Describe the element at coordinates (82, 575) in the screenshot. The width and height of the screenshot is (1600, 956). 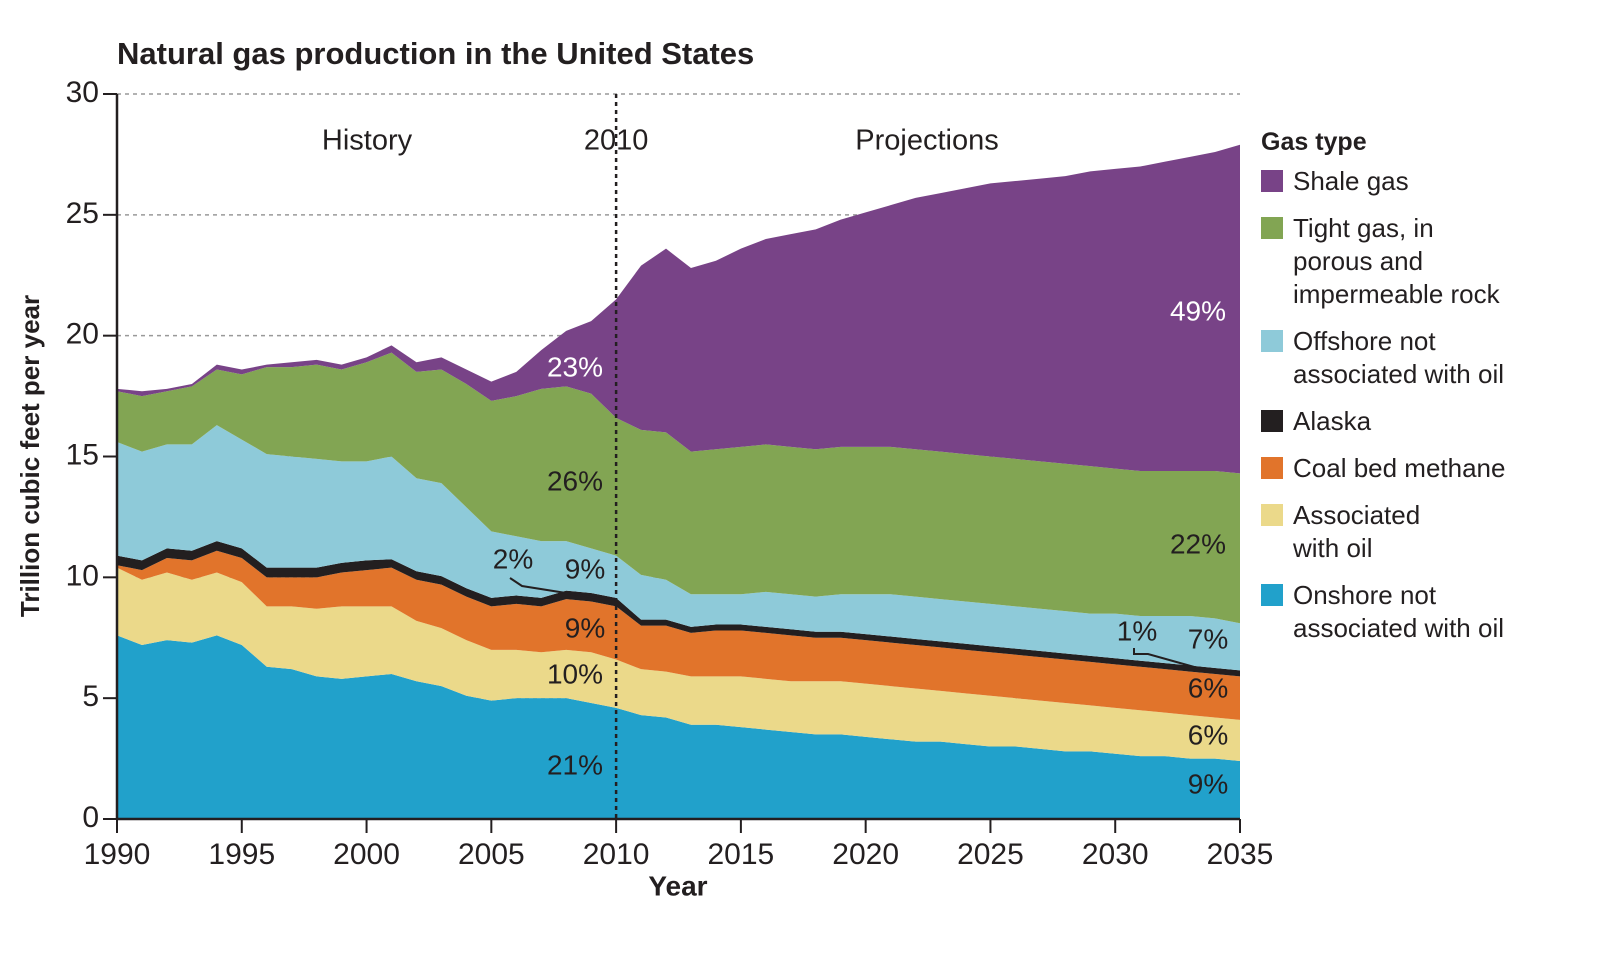
I see `y-tick-label: 10` at that location.